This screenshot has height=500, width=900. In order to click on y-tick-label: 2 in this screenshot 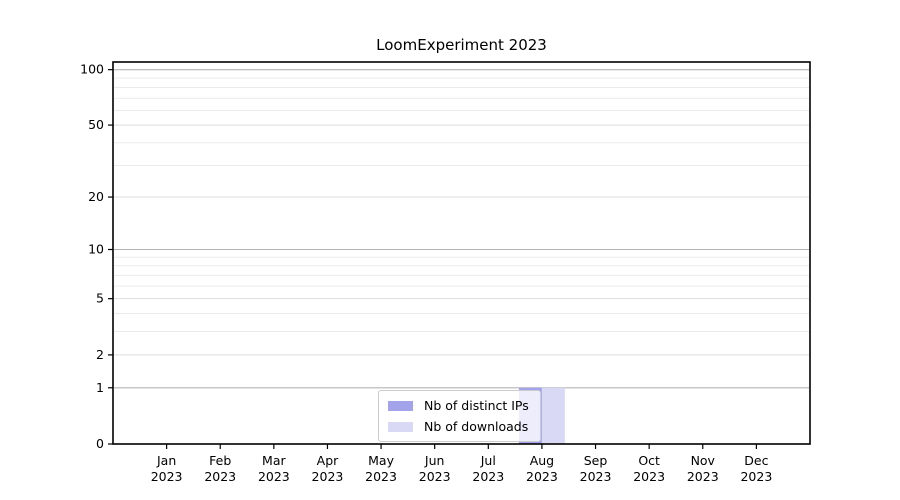, I will do `click(100, 354)`.